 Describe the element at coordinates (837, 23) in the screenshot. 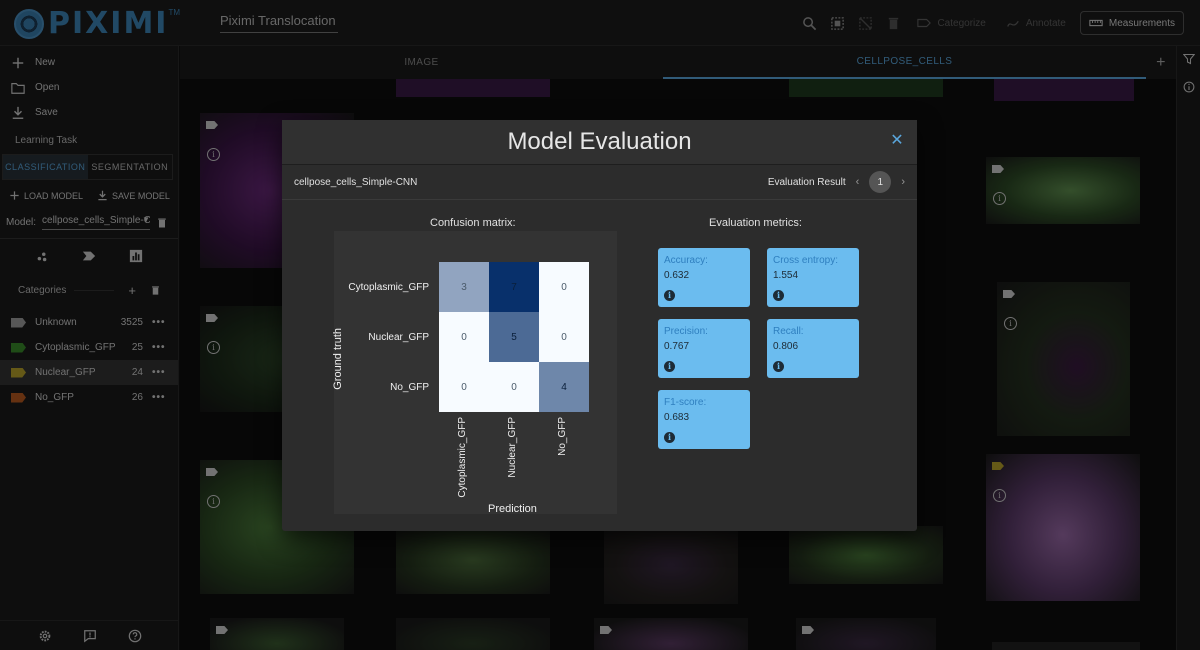

I see `select-all-icon` at that location.